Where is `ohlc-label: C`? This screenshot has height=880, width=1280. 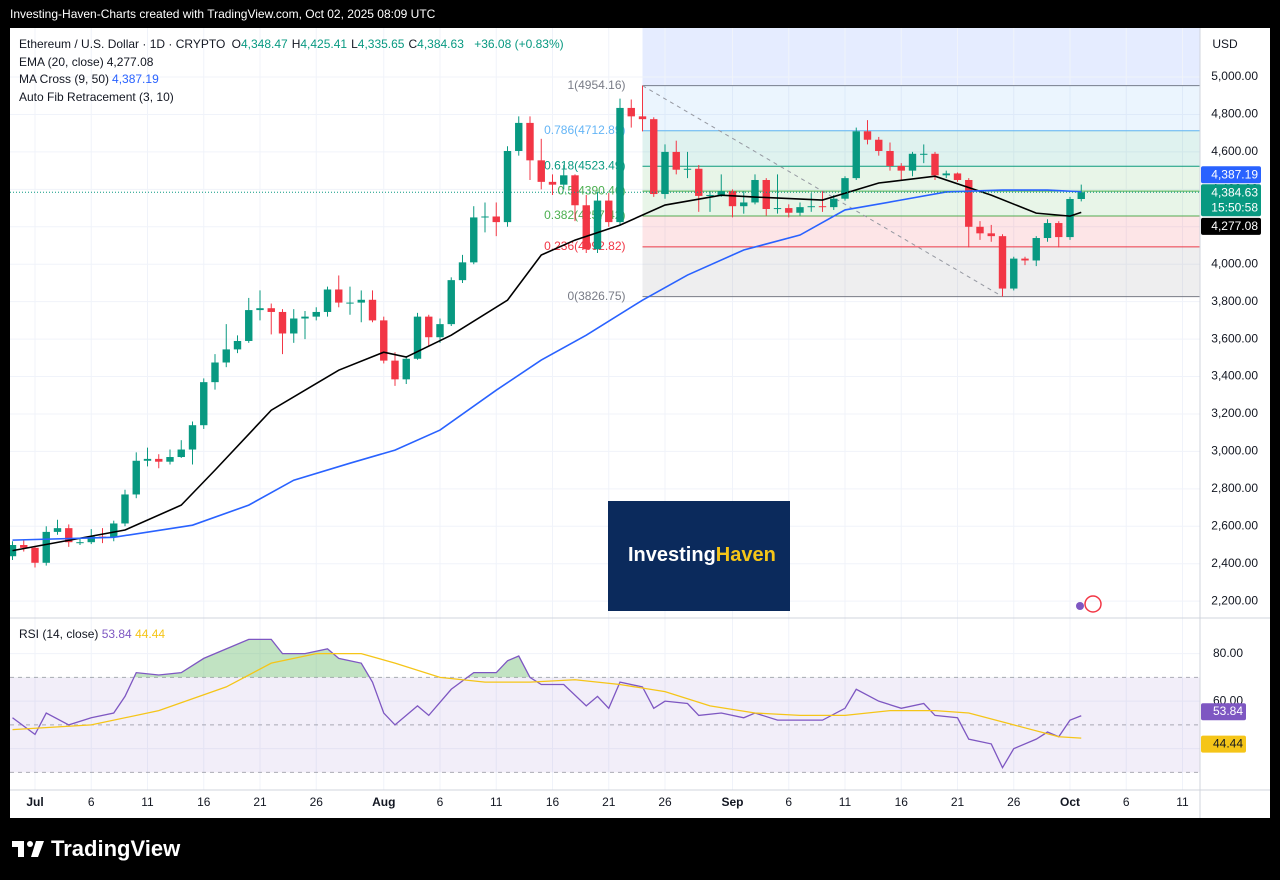
ohlc-label: C is located at coordinates (413, 44).